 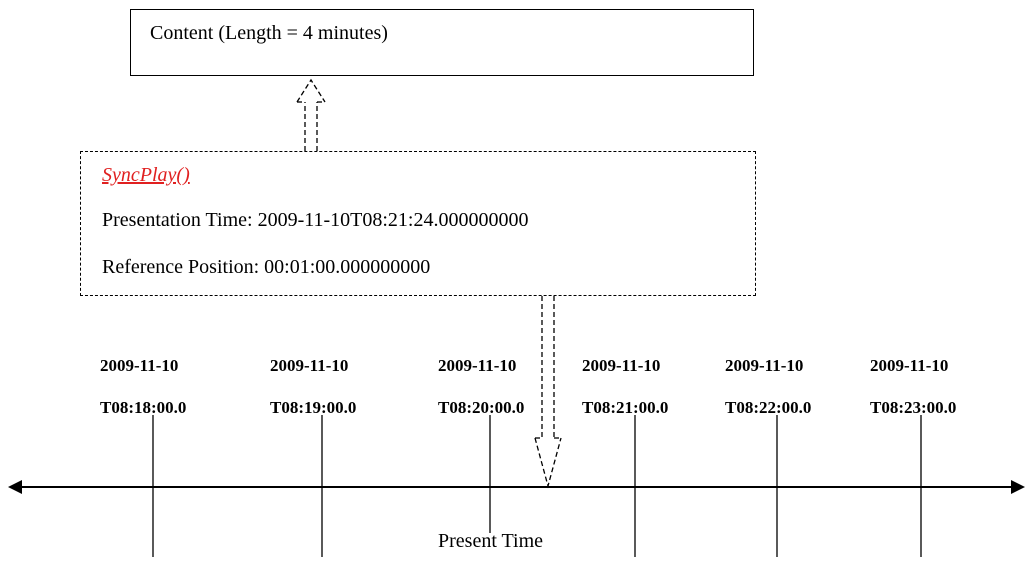 I want to click on tick-time-label: T08:20:00.0, so click(x=481, y=407).